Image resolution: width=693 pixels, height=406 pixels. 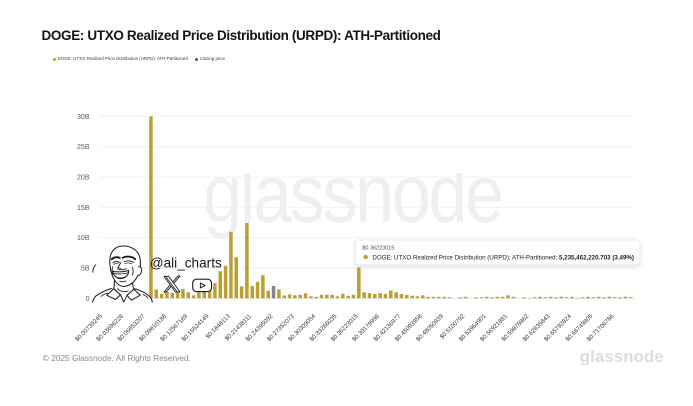 I want to click on svg-text: 25B, so click(x=83, y=147).